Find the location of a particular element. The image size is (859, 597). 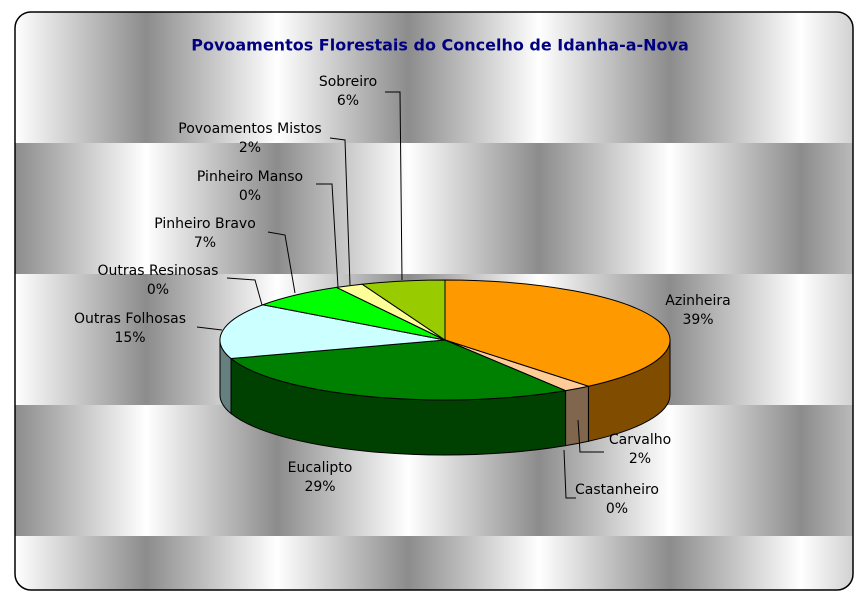

slice-side is located at coordinates (577, 416).